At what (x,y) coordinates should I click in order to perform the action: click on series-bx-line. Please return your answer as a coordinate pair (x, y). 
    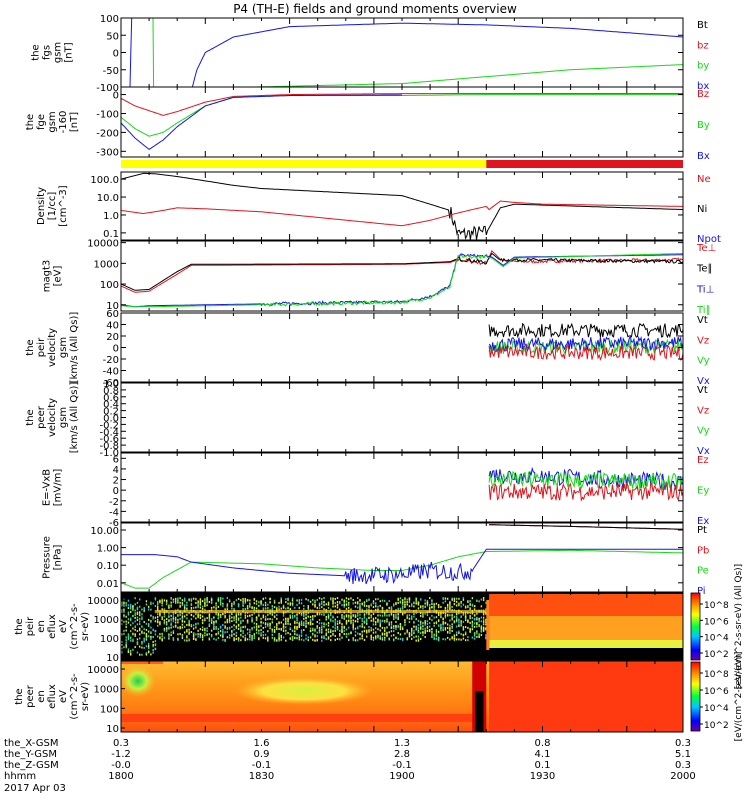
    Looking at the image, I should click on (437, 54).